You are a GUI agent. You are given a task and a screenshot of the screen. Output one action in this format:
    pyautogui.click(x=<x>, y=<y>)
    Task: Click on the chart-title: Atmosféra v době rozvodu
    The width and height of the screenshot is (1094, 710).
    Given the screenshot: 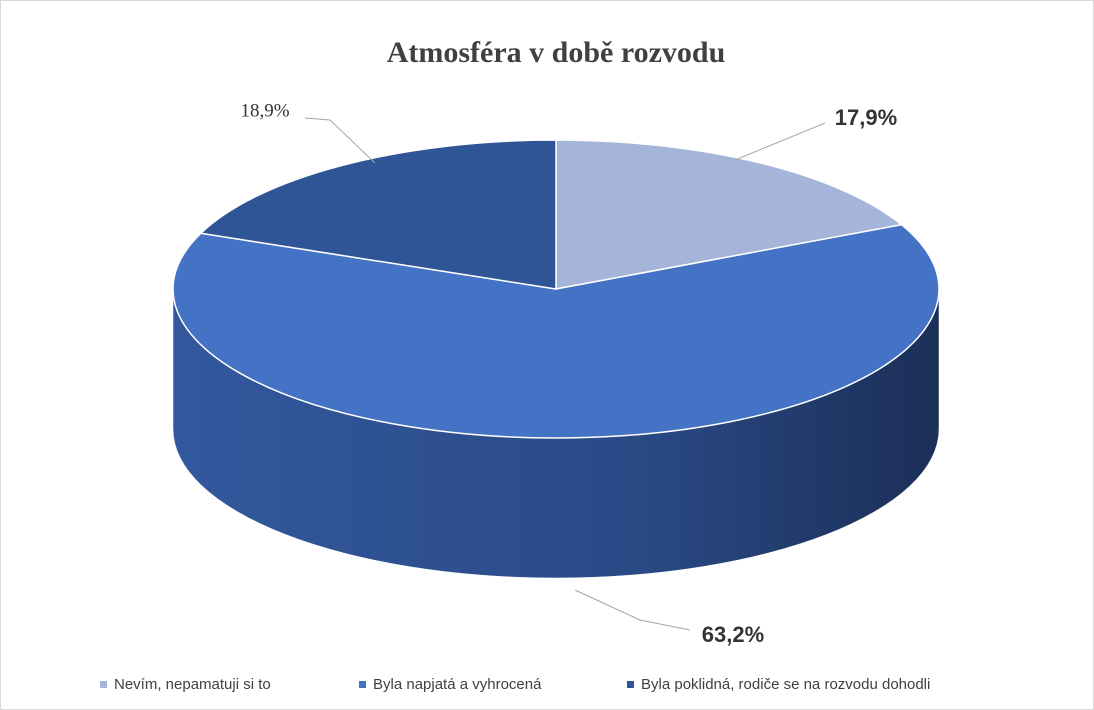 What is the action you would take?
    pyautogui.click(x=556, y=52)
    